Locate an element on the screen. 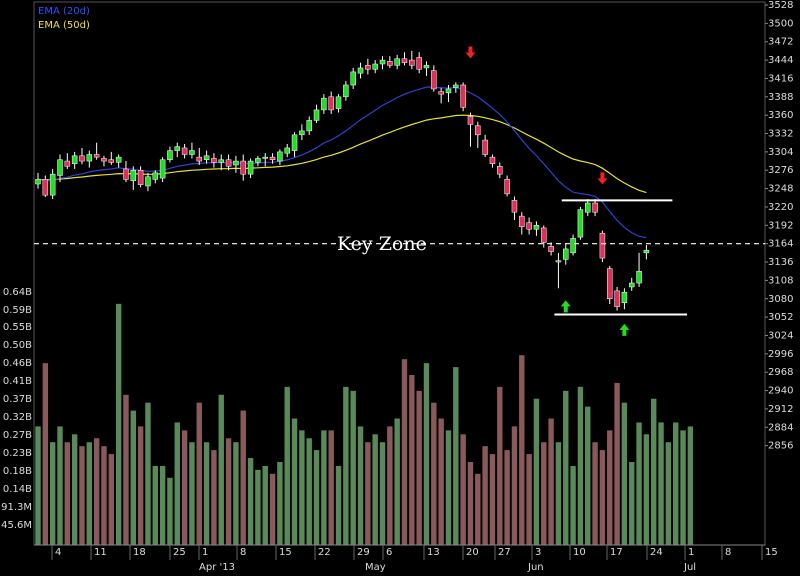 This screenshot has width=800, height=576. price-tick-label: 2996 is located at coordinates (780, 354).